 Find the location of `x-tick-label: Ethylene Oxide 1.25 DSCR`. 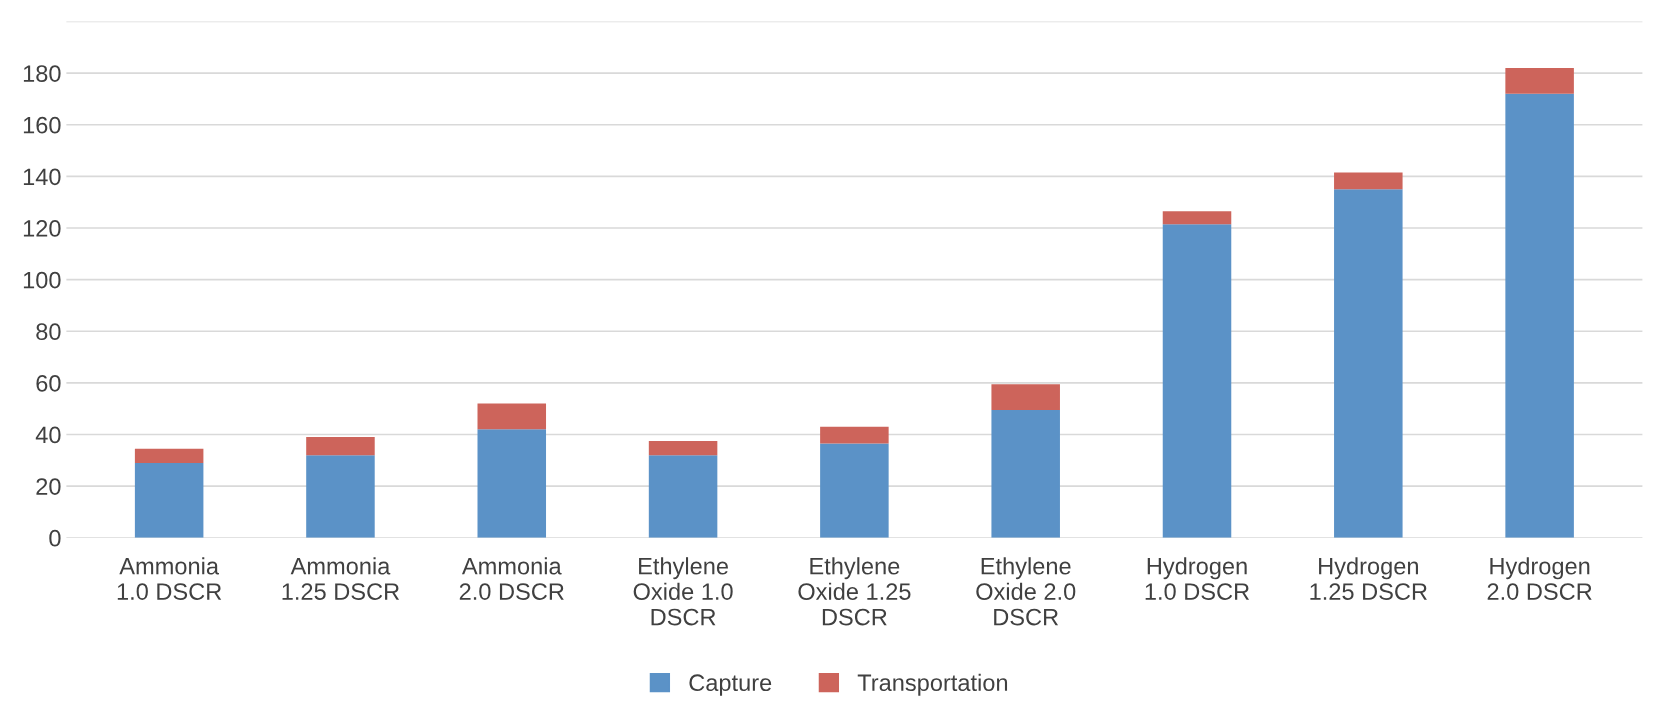

x-tick-label: Ethylene Oxide 1.25 DSCR is located at coordinates (854, 591).